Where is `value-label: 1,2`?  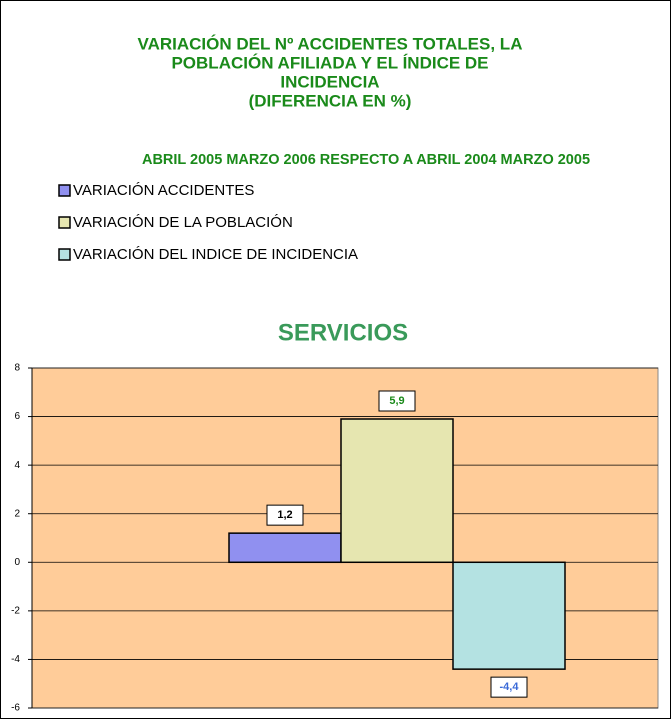
value-label: 1,2 is located at coordinates (284, 515).